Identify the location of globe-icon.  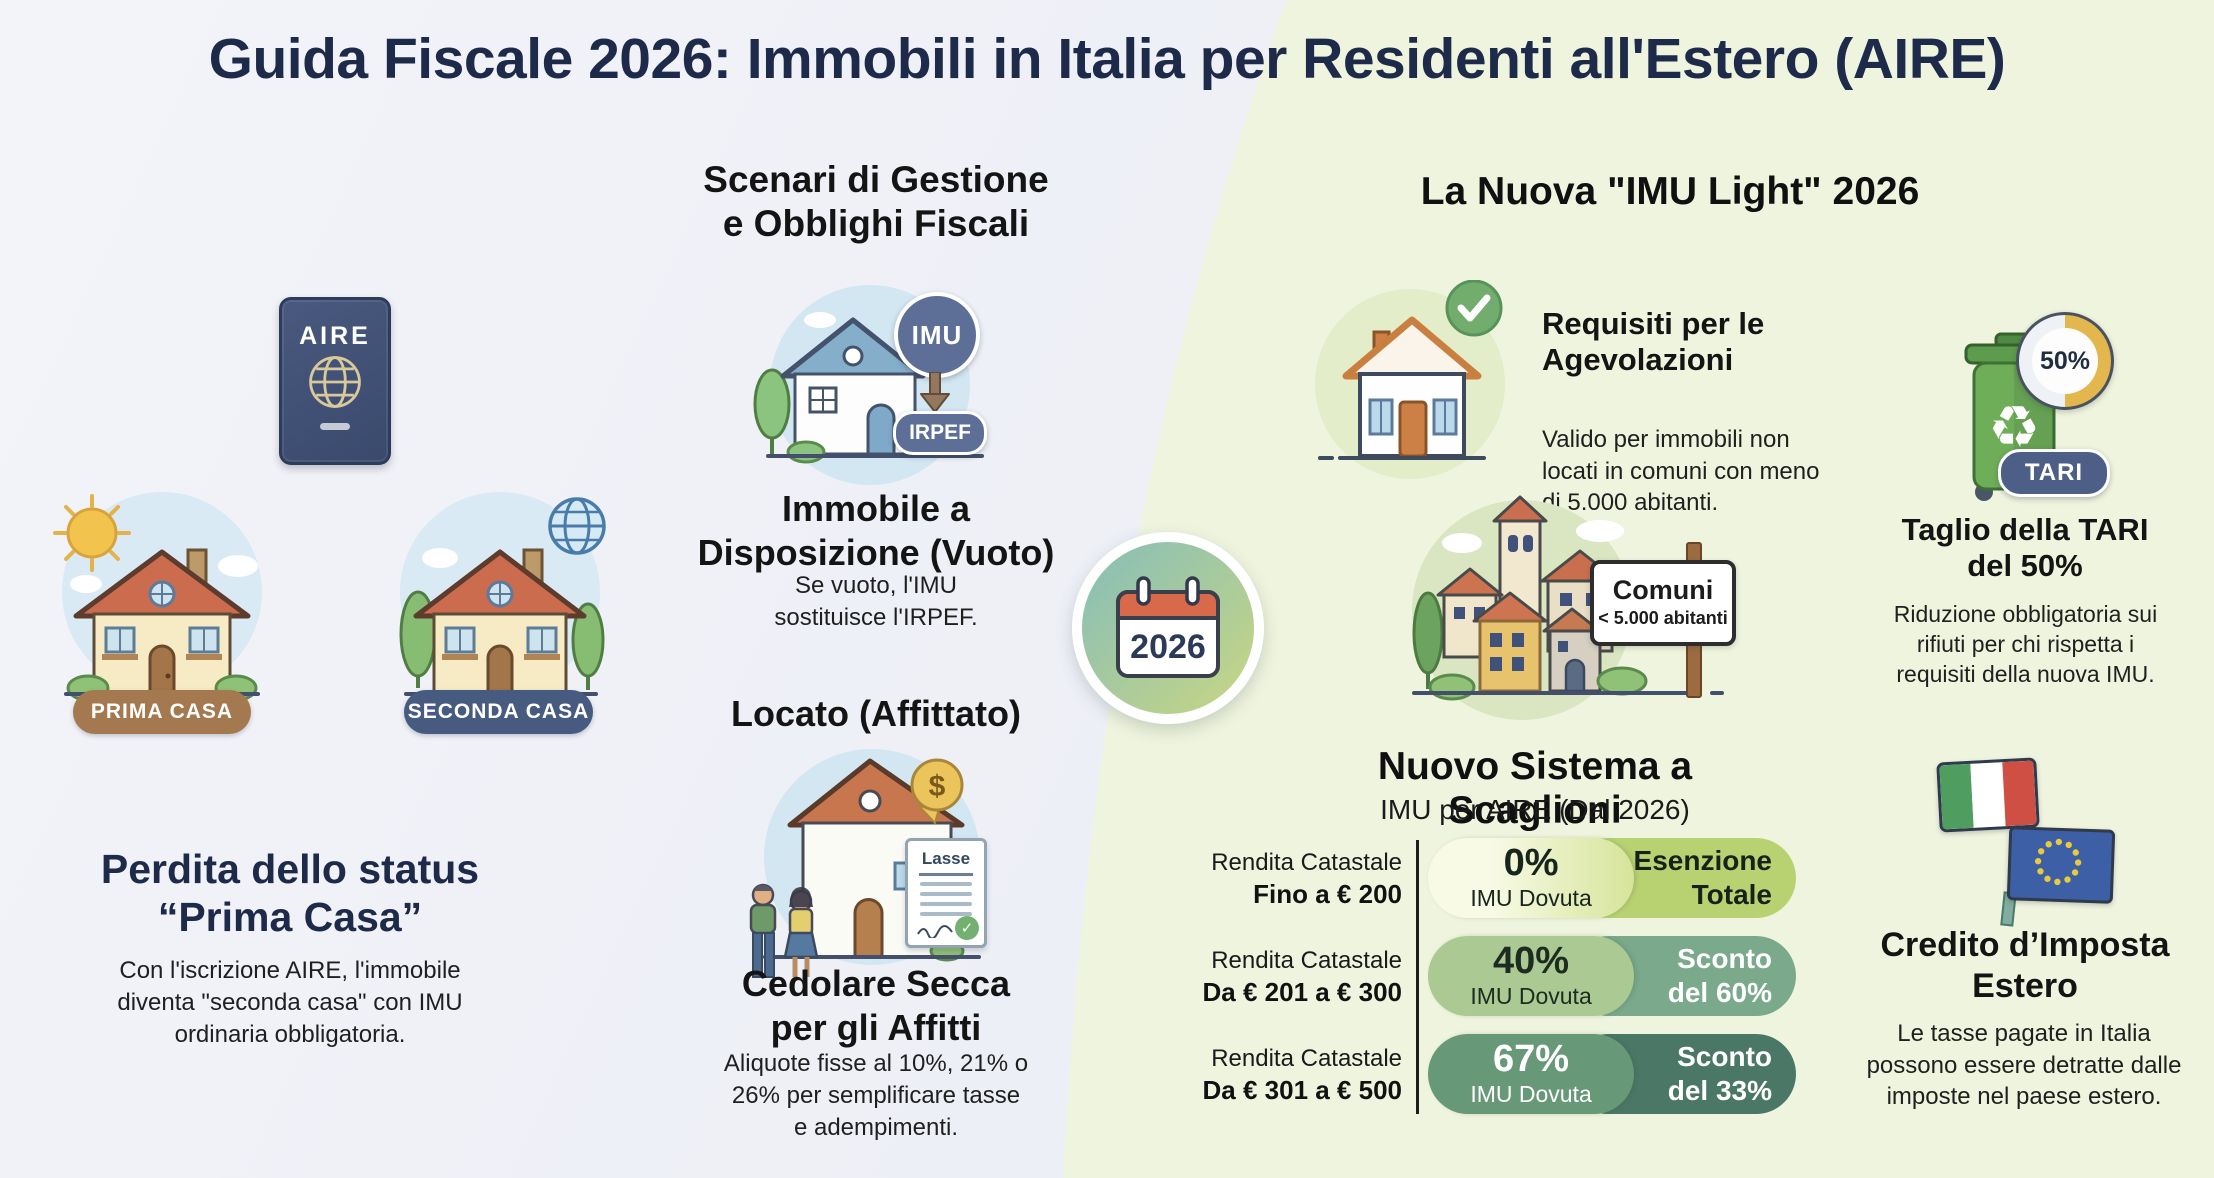
(335, 382).